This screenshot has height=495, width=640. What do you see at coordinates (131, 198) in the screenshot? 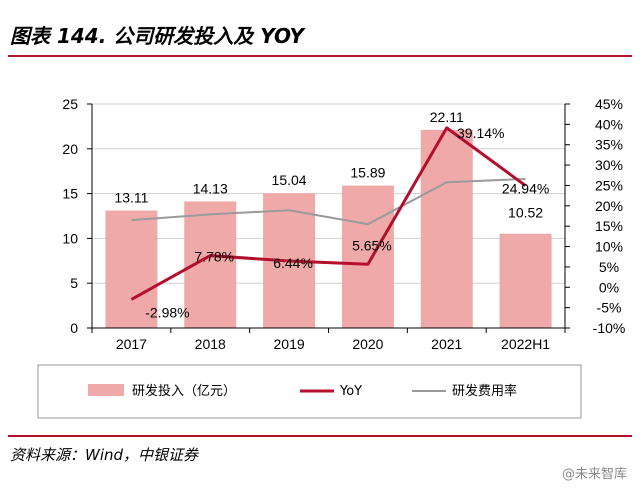
I see `bar-value-label: 13.11` at bounding box center [131, 198].